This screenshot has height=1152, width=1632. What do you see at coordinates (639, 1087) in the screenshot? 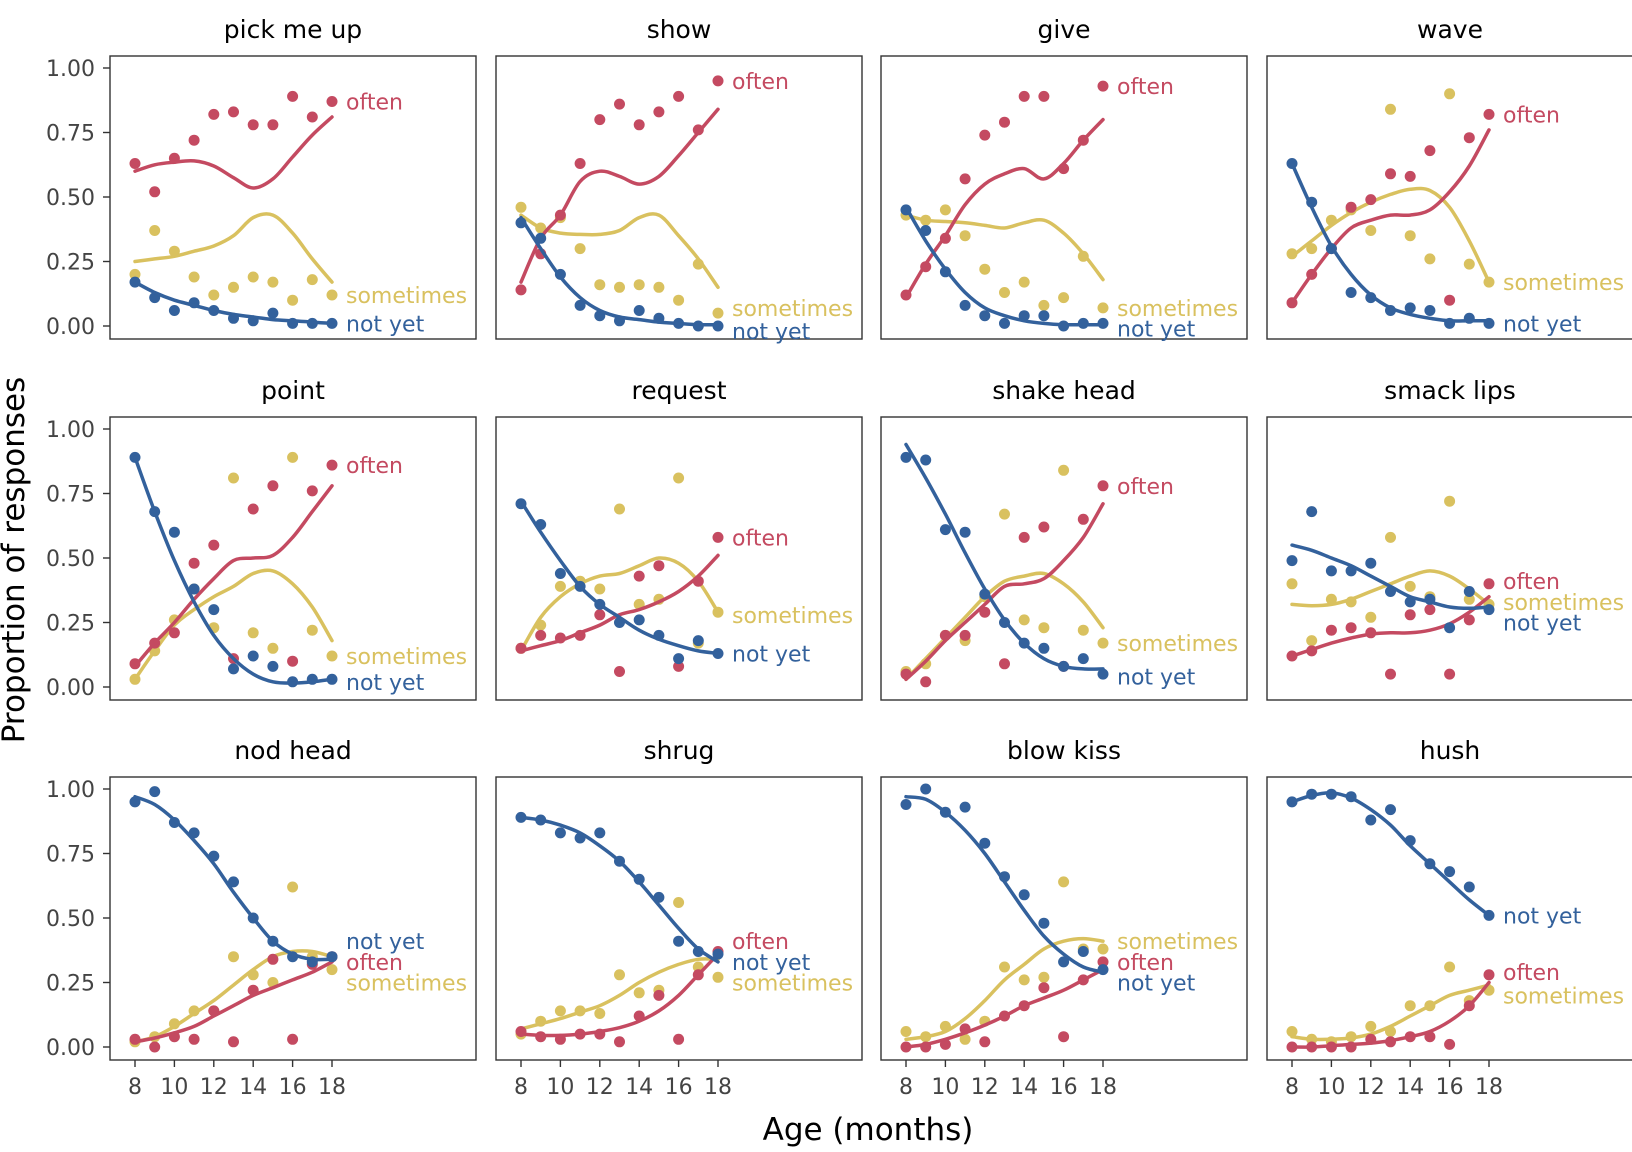
I see `x-tick-label: 14` at bounding box center [639, 1087].